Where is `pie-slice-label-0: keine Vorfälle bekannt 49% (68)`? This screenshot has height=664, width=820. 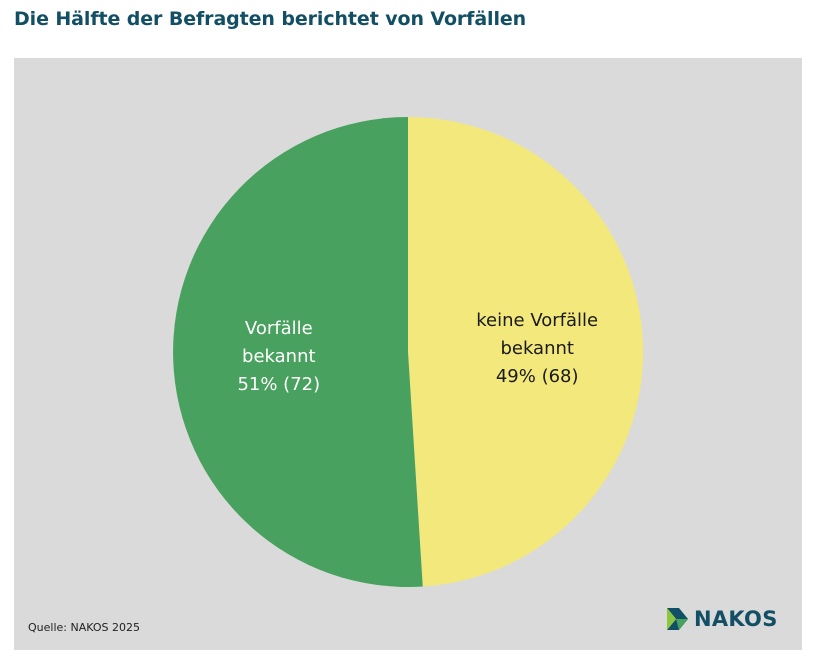
pie-slice-label-0: keine Vorfälle bekannt 49% (68) is located at coordinates (537, 348).